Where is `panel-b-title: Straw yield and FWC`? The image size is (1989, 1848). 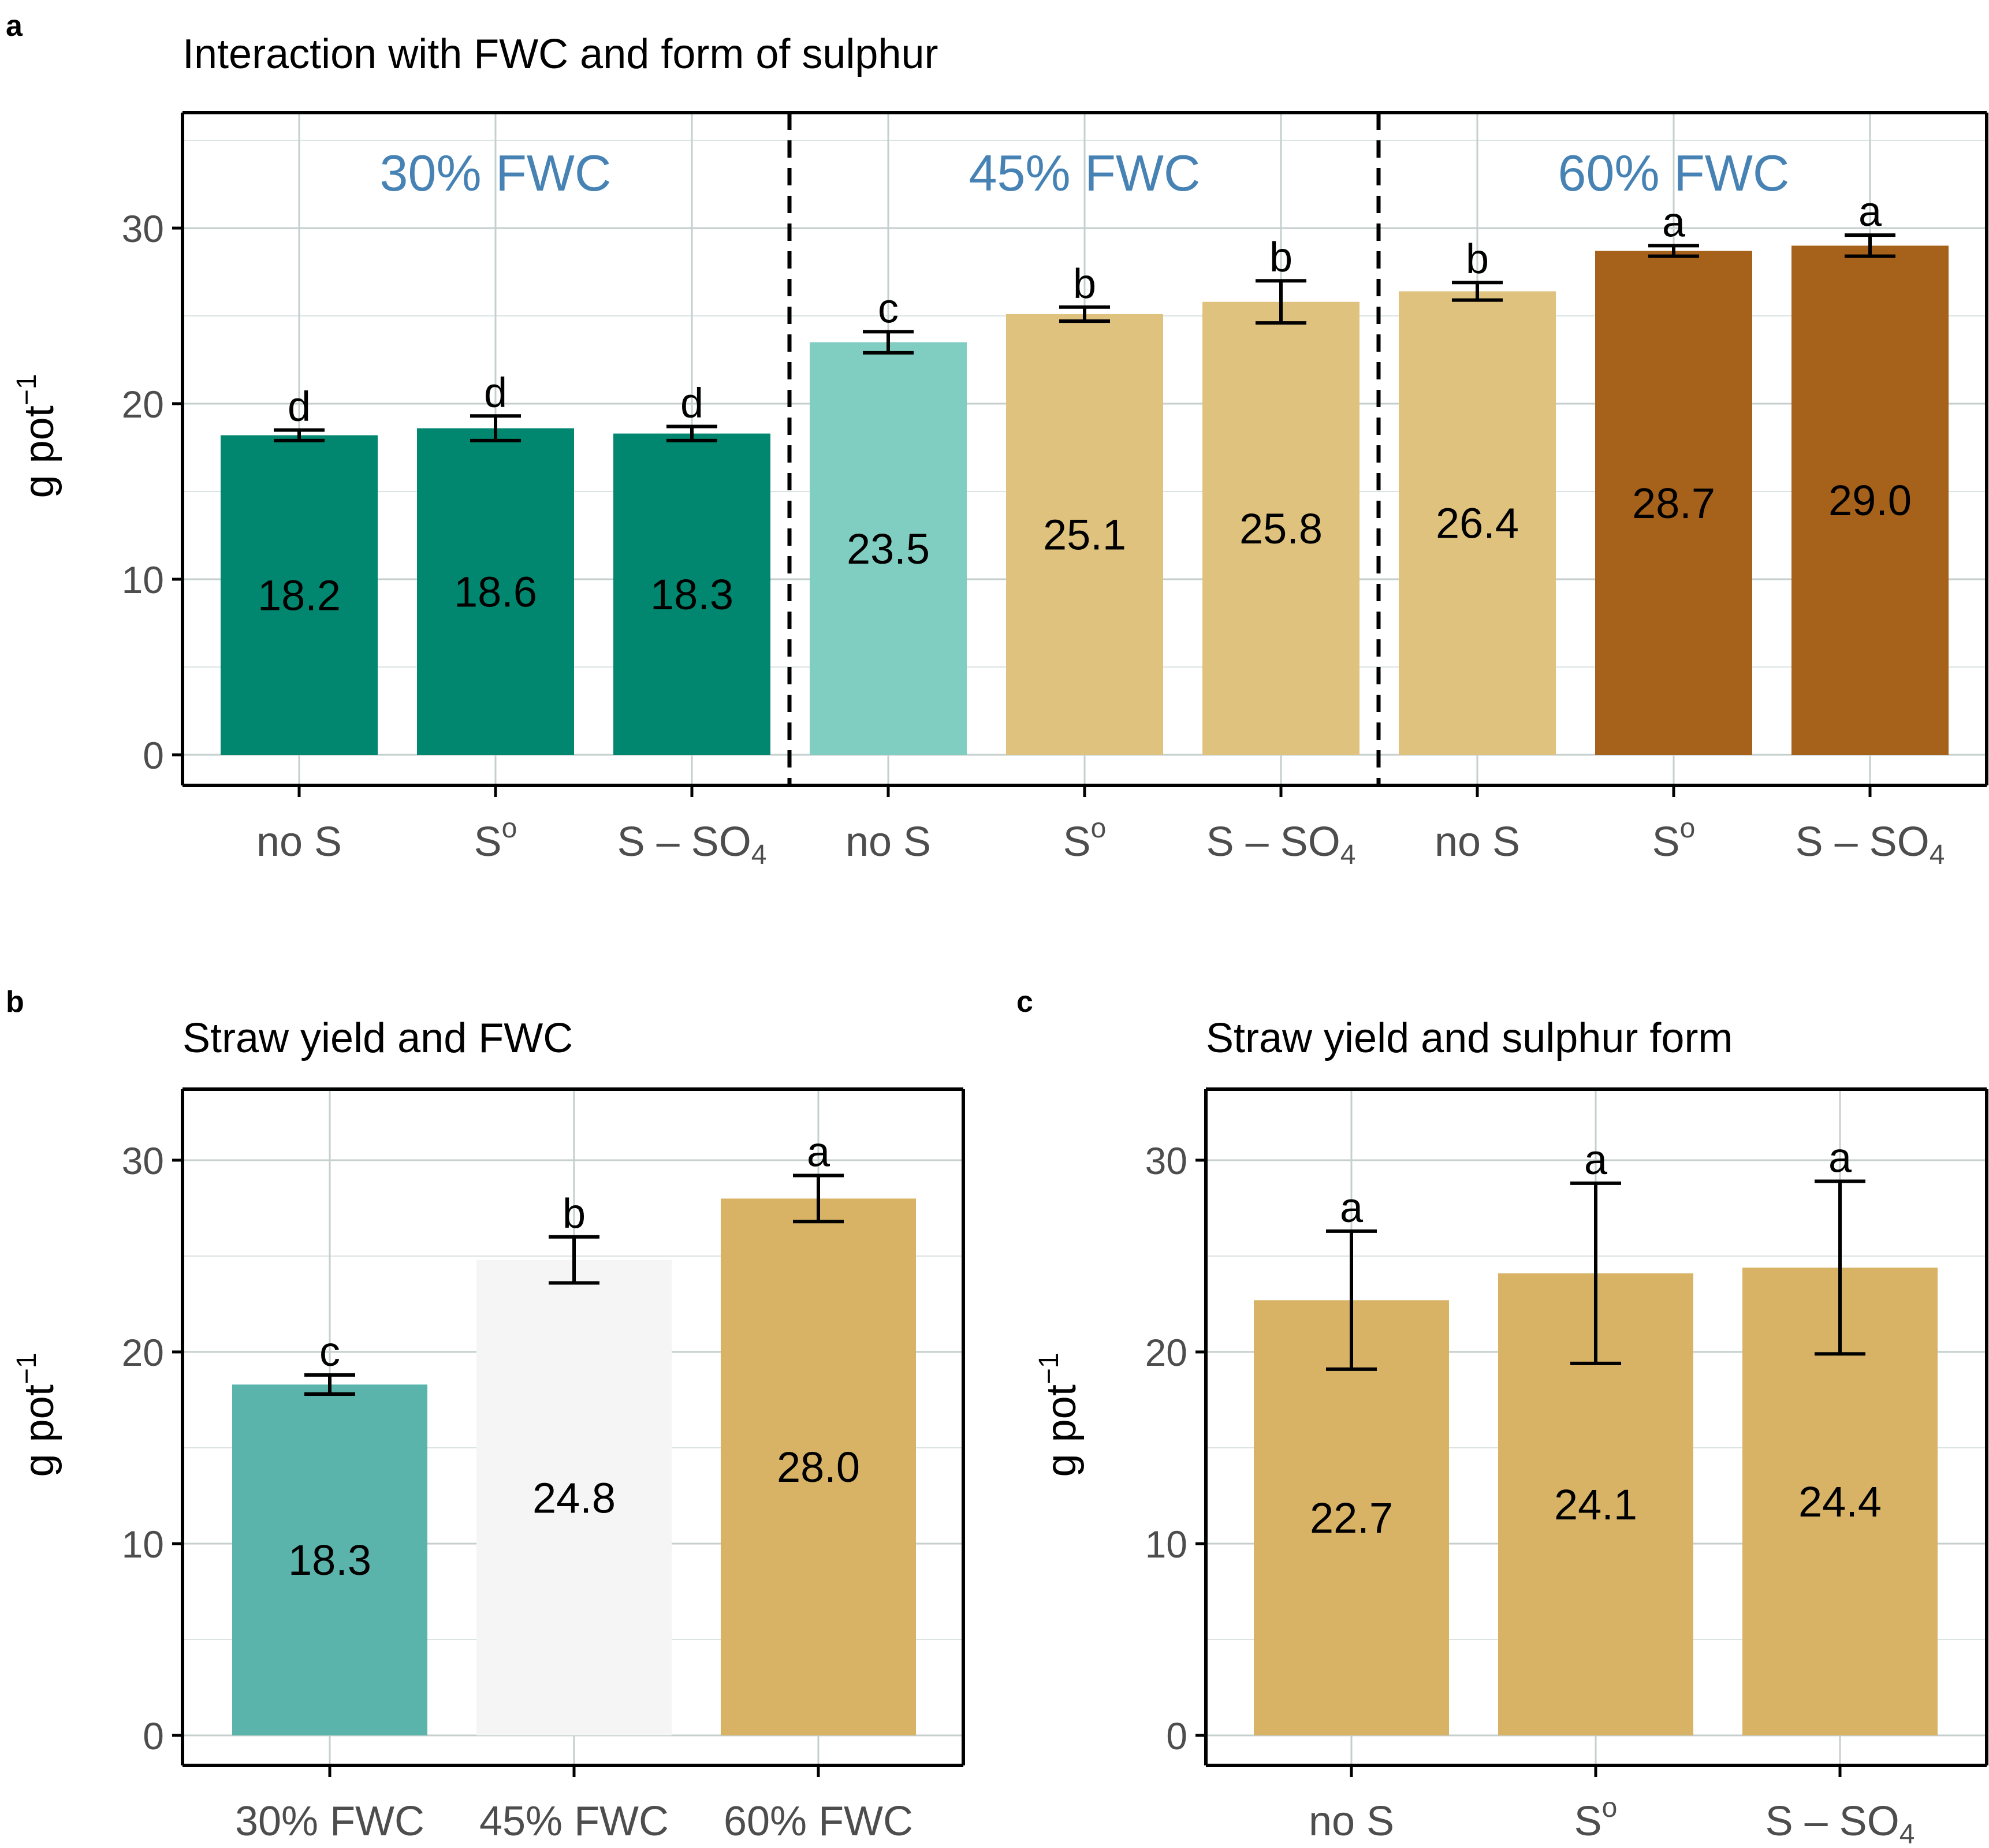 panel-b-title: Straw yield and FWC is located at coordinates (377, 1038).